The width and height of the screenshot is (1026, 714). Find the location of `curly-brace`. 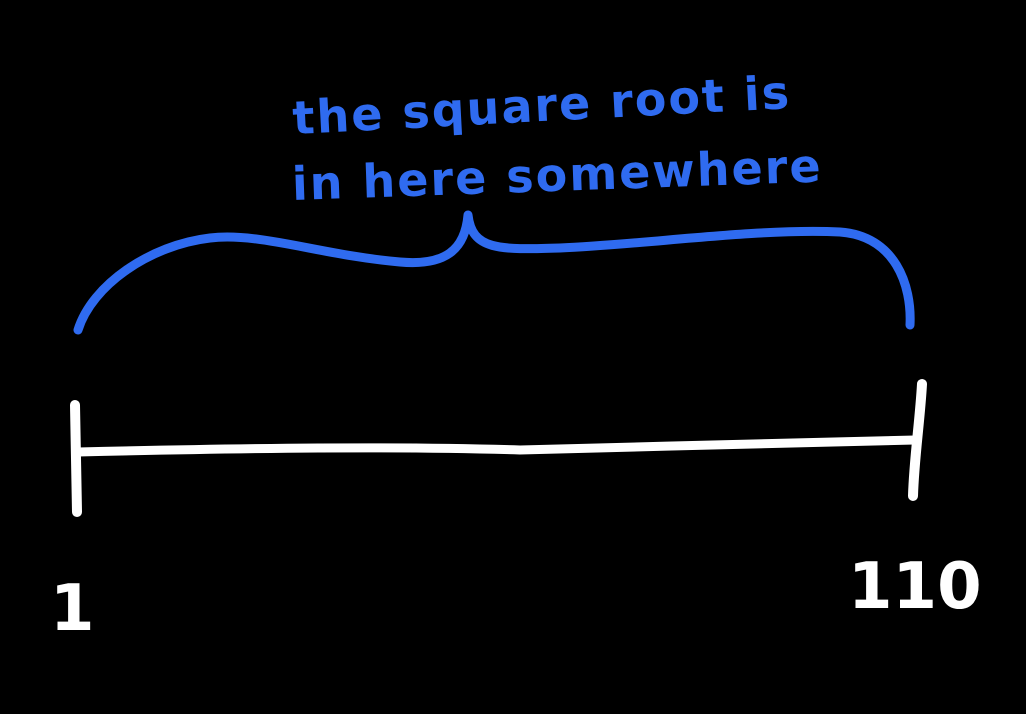

curly-brace is located at coordinates (494, 272).